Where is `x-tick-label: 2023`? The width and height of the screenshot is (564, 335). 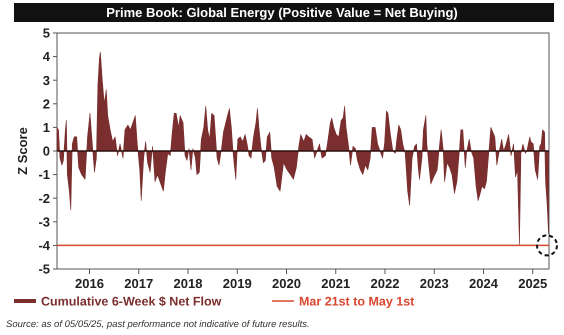 x-tick-label: 2023 is located at coordinates (434, 283).